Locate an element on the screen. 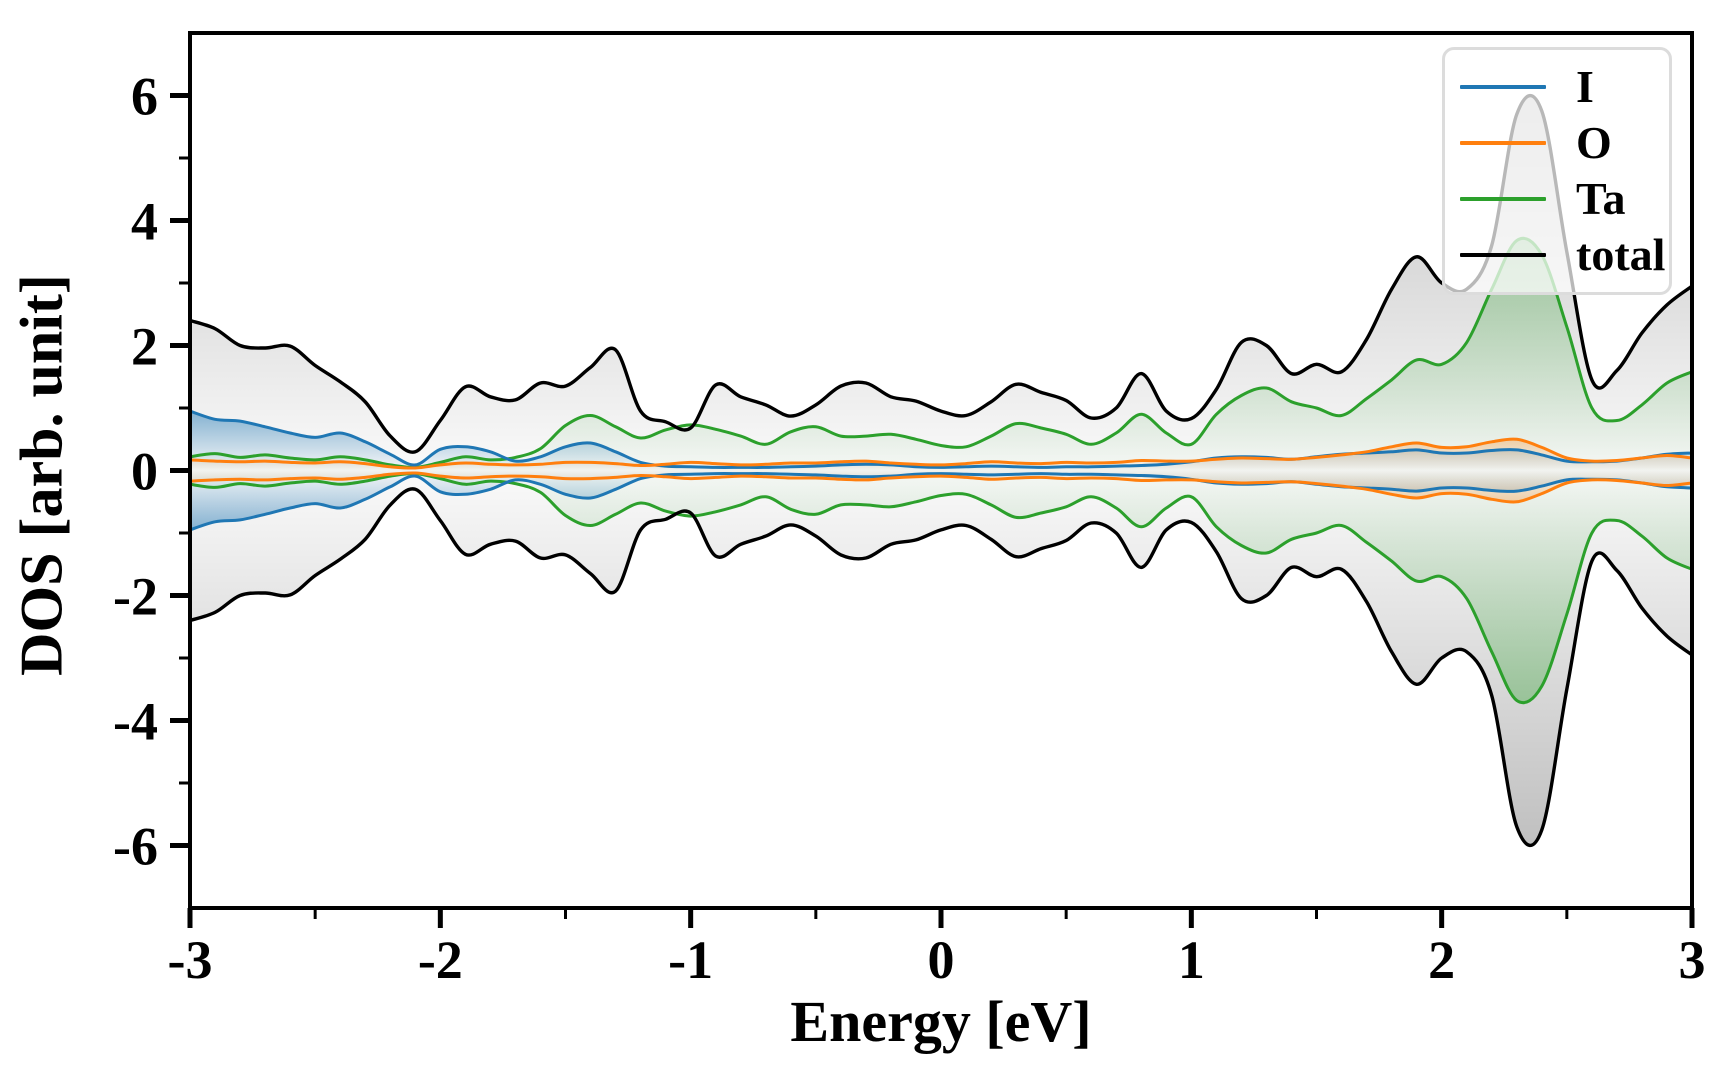  y-tick-label-6: 6 is located at coordinates (144, 97).